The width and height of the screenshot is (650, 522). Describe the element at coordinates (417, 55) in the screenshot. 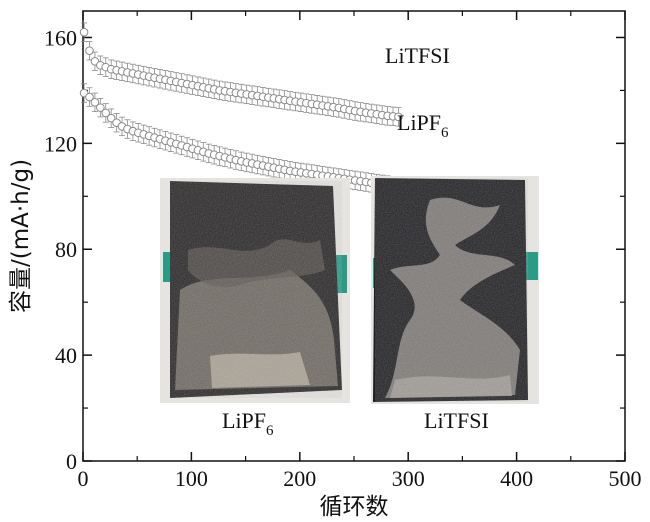

I see `series-label-litfsi: LiTFSI` at that location.